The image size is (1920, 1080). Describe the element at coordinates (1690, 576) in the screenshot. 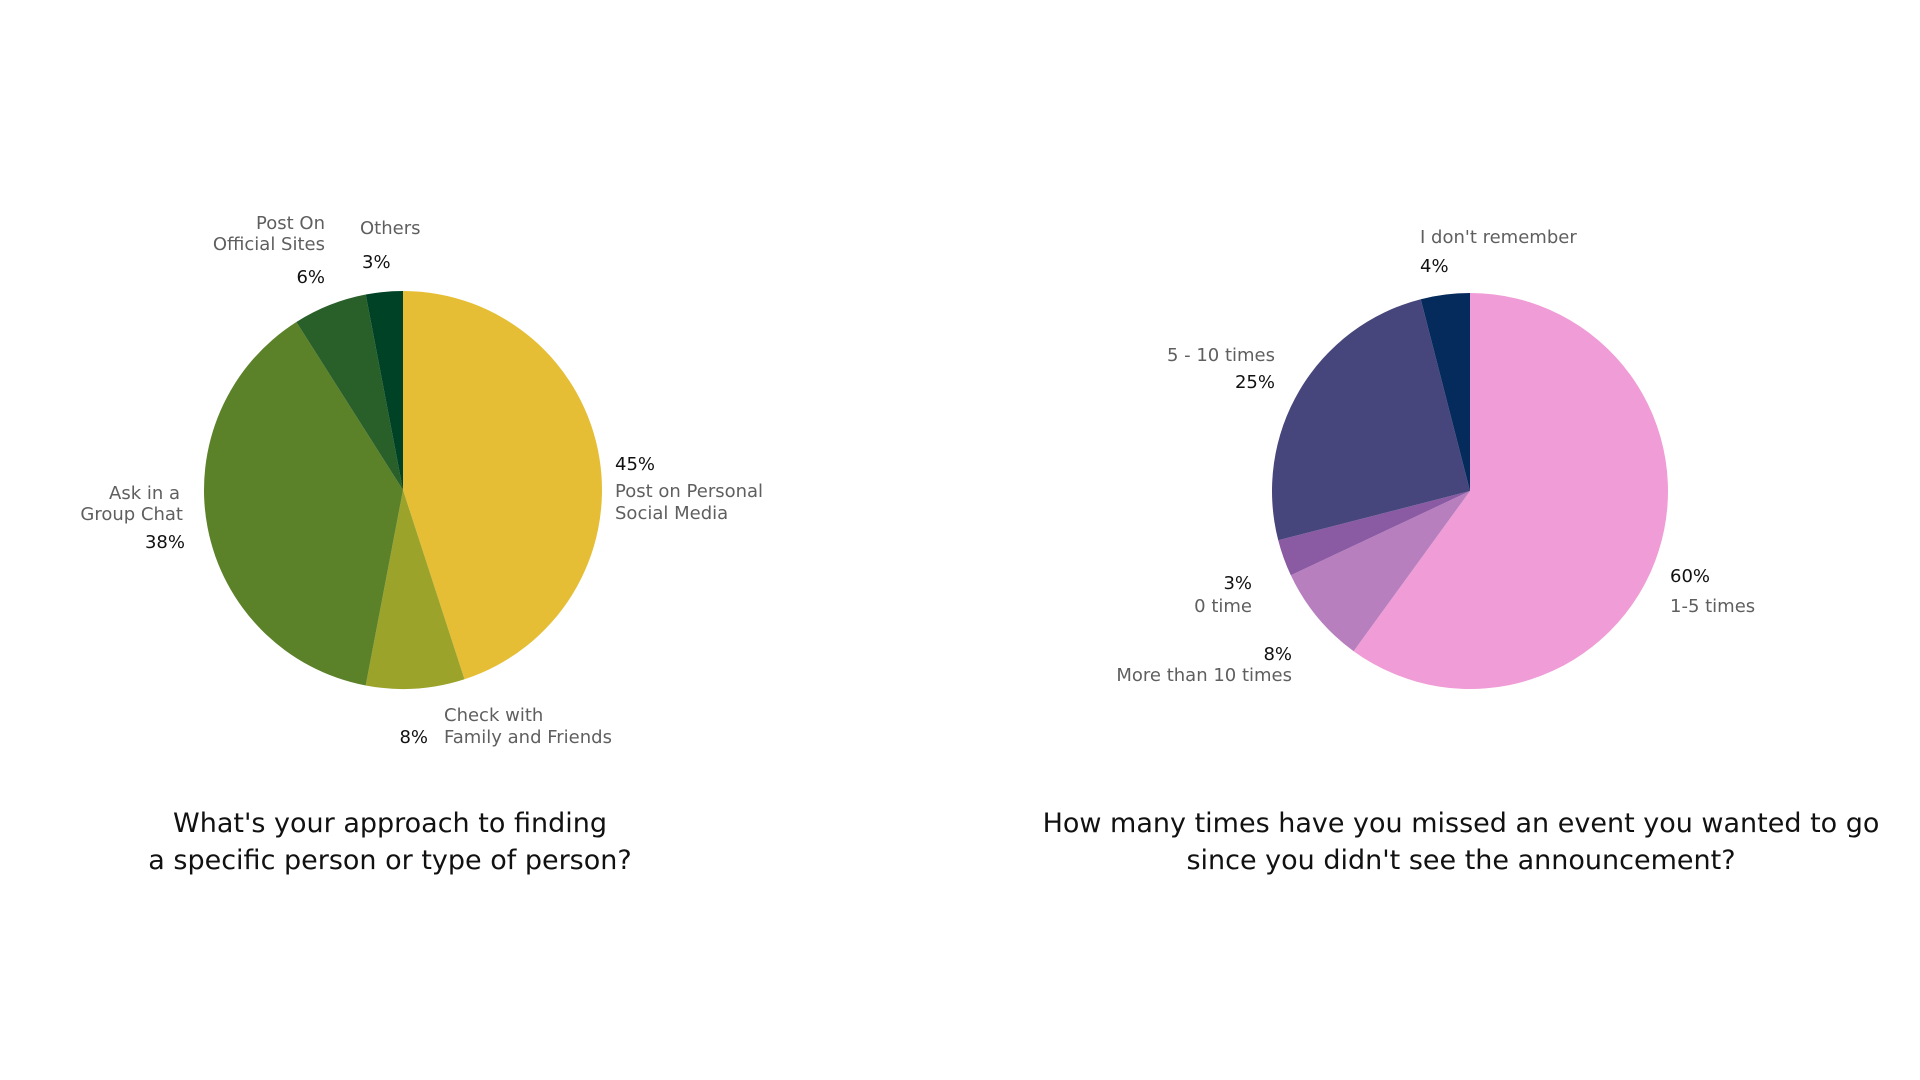

I see `slice-value-label: 60%` at that location.